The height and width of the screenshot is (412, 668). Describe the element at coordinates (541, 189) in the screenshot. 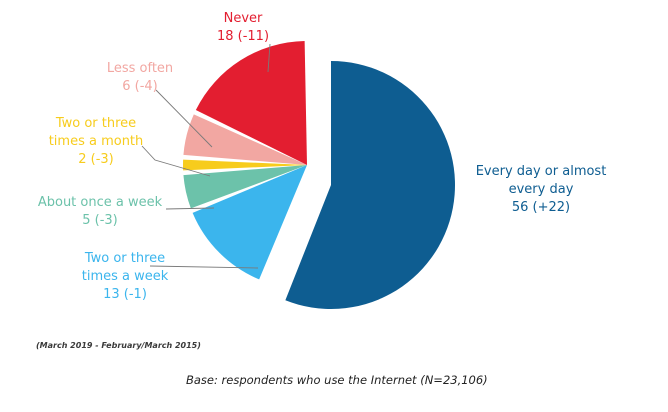

I see `slice-label: Every day or almost every day 56 (+22)` at that location.